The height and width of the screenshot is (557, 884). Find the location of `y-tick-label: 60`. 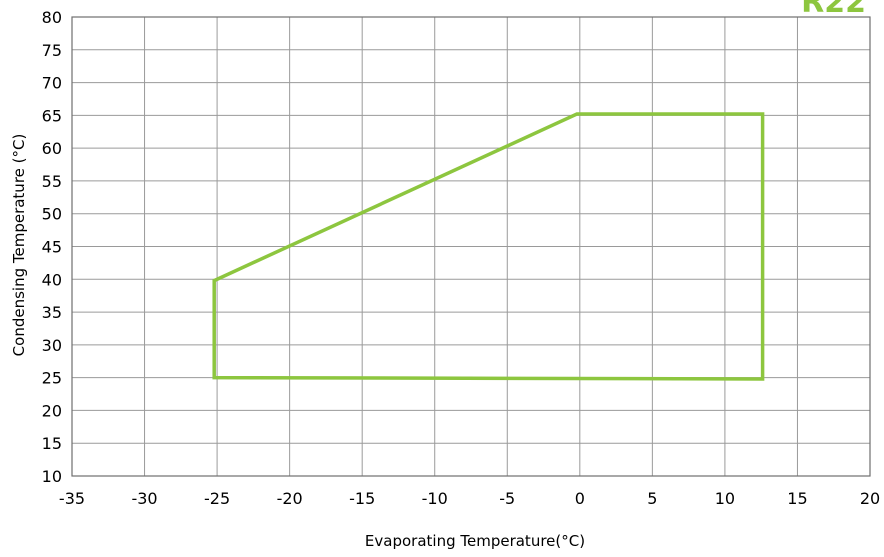

y-tick-label: 60 is located at coordinates (52, 148).